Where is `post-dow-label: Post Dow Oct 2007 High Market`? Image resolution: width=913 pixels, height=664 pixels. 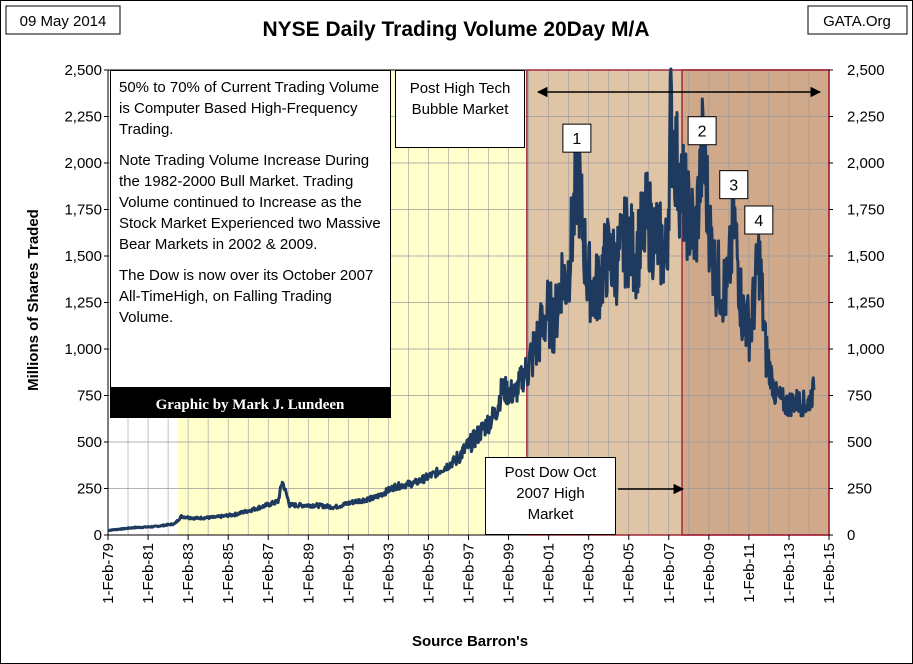 post-dow-label: Post Dow Oct 2007 High Market is located at coordinates (550, 493).